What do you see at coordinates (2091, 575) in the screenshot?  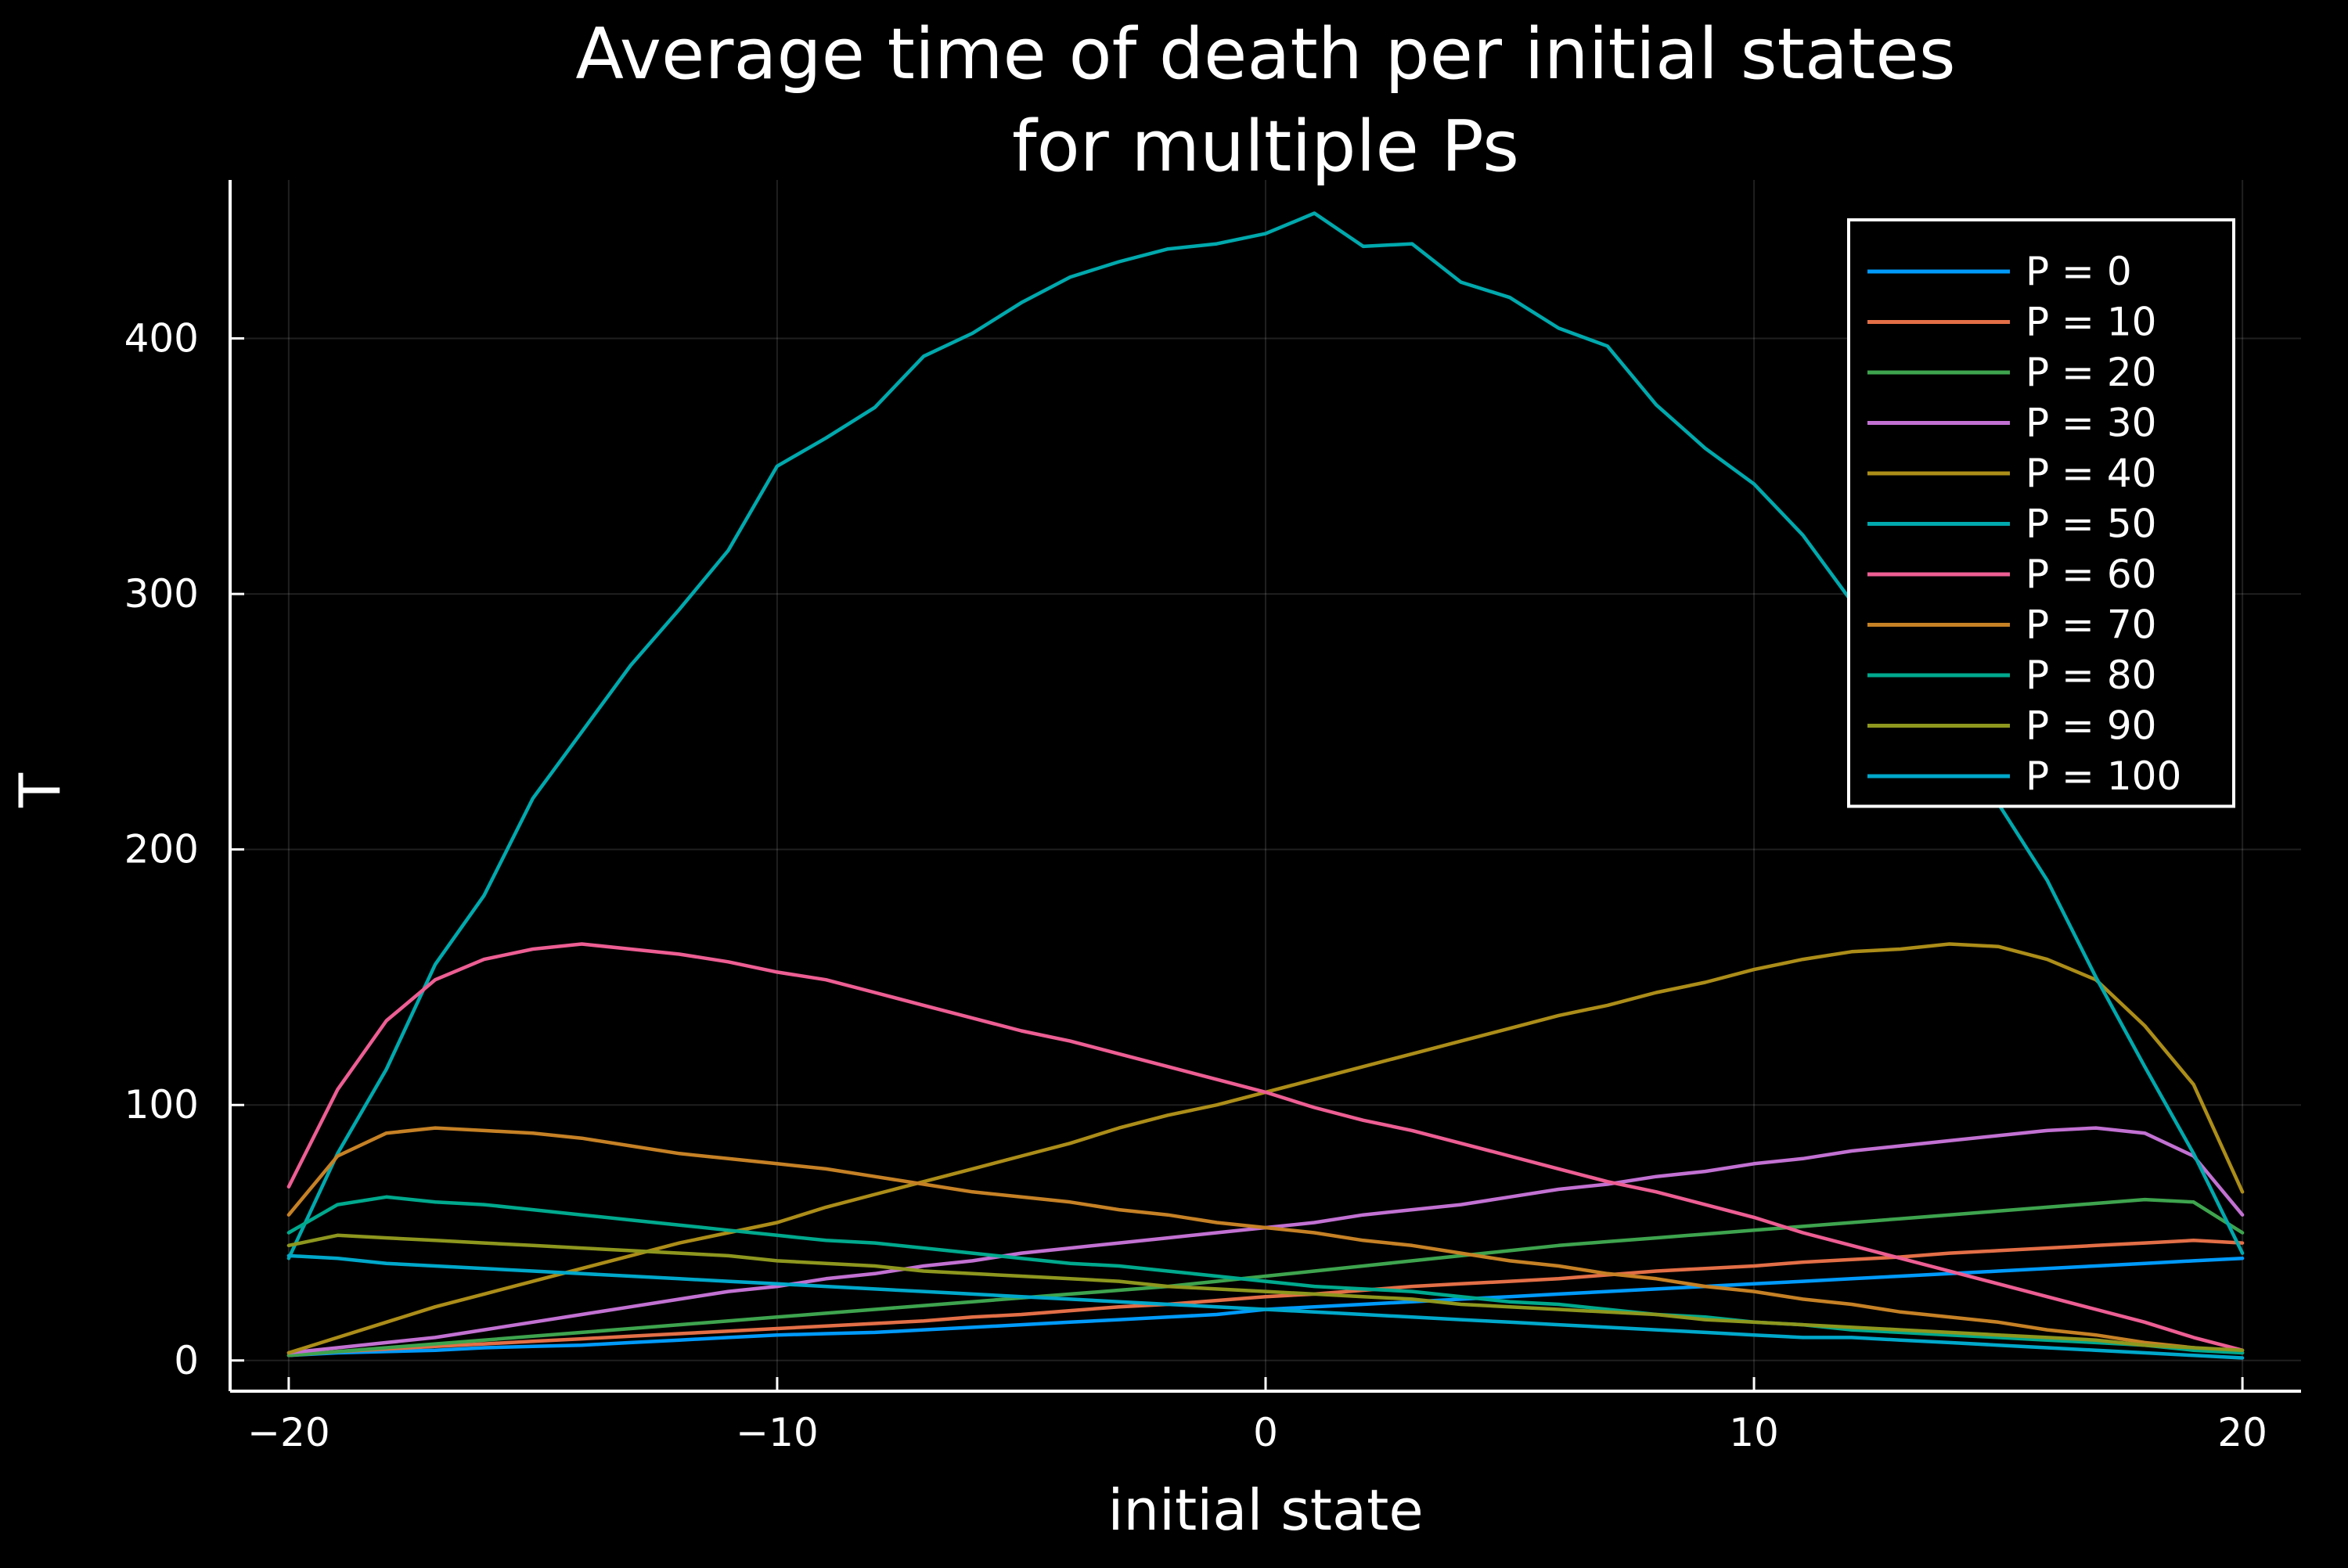 I see `legend-label: P = 60` at bounding box center [2091, 575].